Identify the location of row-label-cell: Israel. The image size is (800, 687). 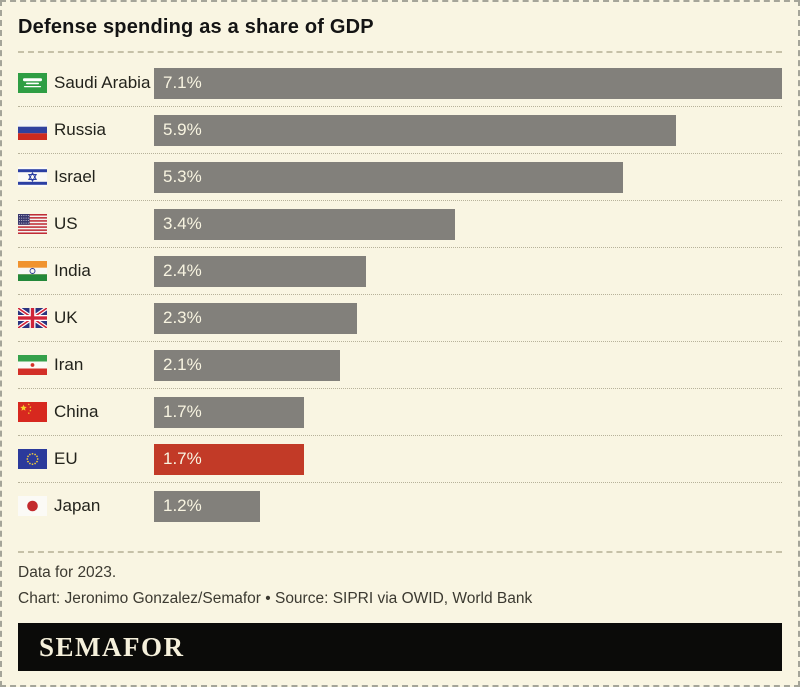
(86, 177).